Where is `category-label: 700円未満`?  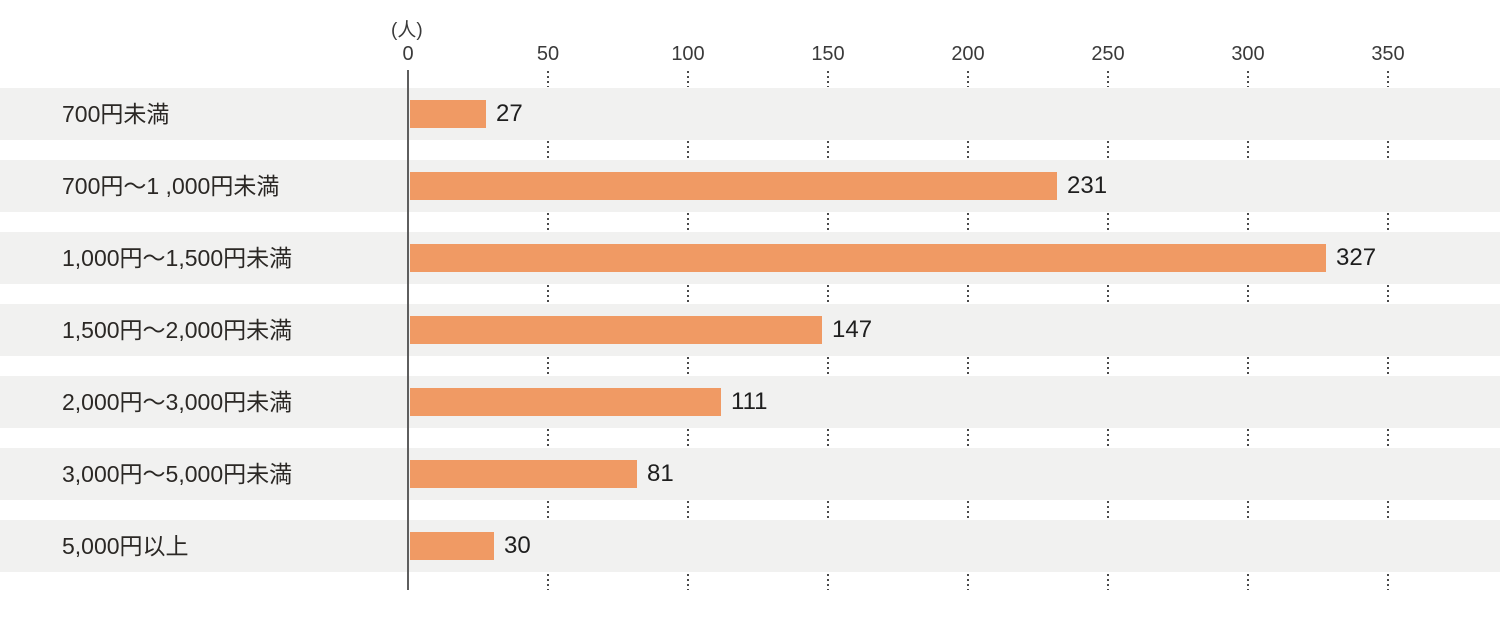 category-label: 700円未満 is located at coordinates (116, 114).